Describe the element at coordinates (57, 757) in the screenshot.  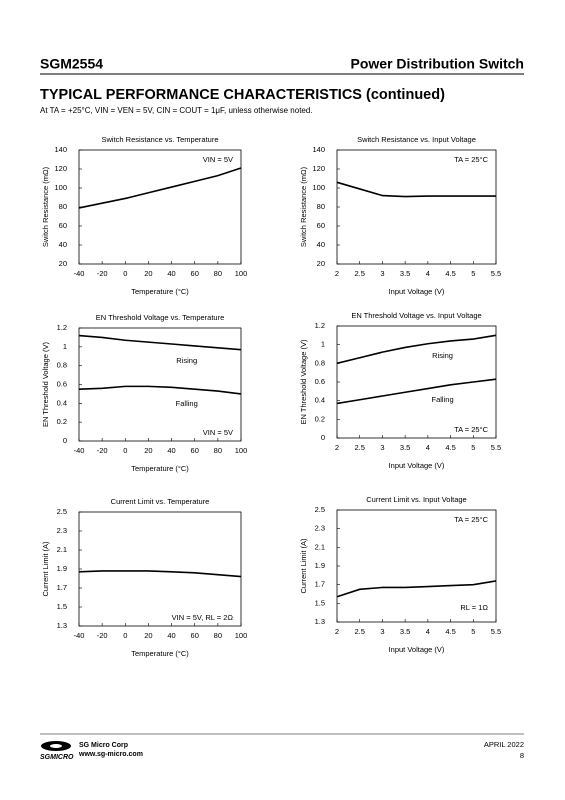
I see `logo-text: SGMICRO` at that location.